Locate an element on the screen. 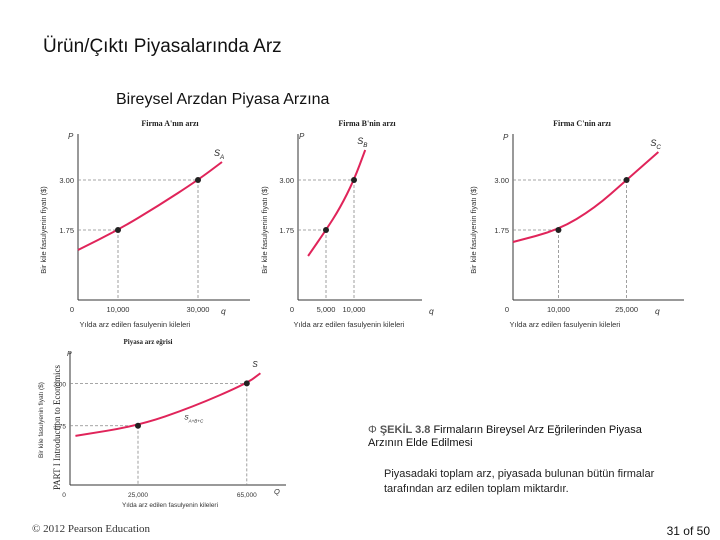 This screenshot has height=540, width=720. chart3-y-label: Bir kile fasulyenin fiyatı ($) is located at coordinates (473, 230).